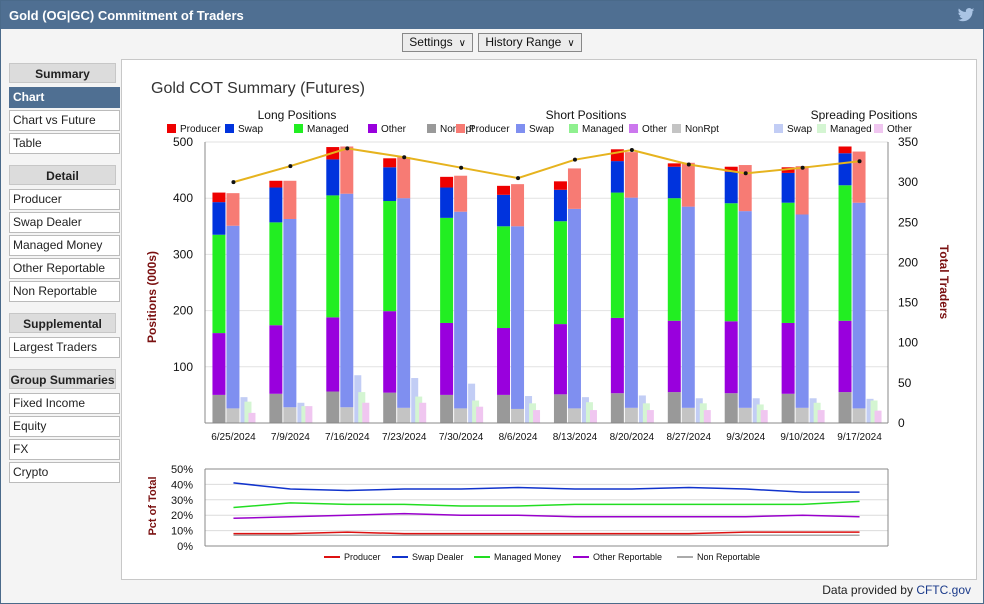 The height and width of the screenshot is (604, 984). What do you see at coordinates (182, 532) in the screenshot?
I see `pct-tick-label: 10%` at bounding box center [182, 532].